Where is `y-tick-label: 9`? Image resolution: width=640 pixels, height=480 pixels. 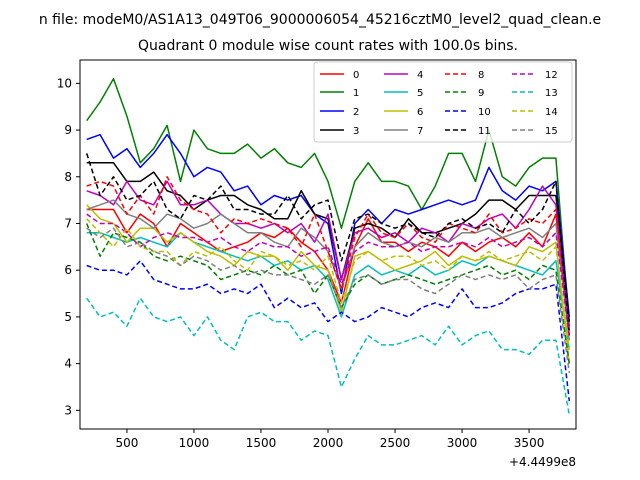 y-tick-label: 9 is located at coordinates (68, 130).